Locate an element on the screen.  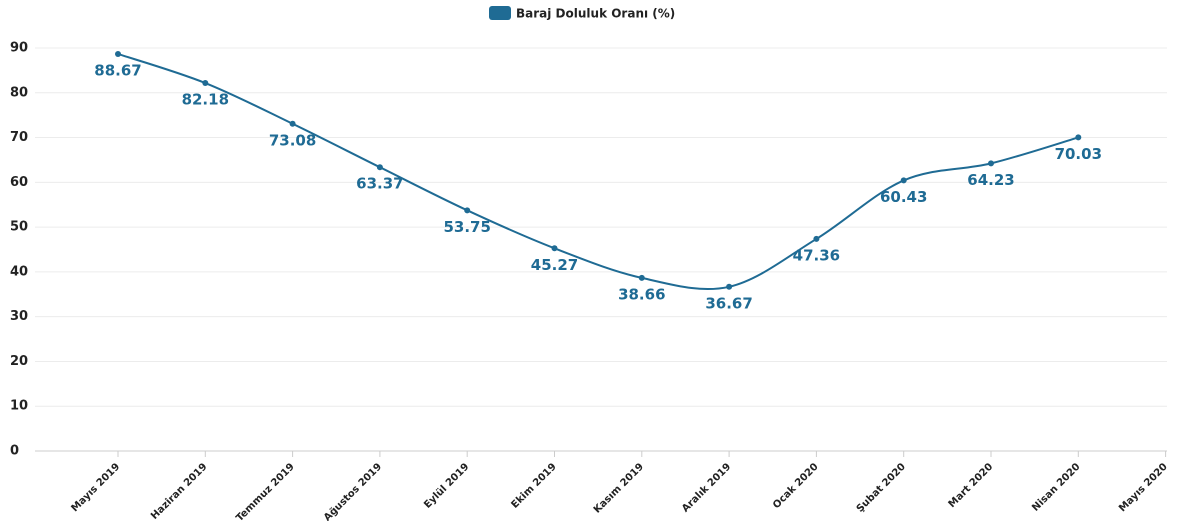
y-tick-label: 60 is located at coordinates (19, 182).